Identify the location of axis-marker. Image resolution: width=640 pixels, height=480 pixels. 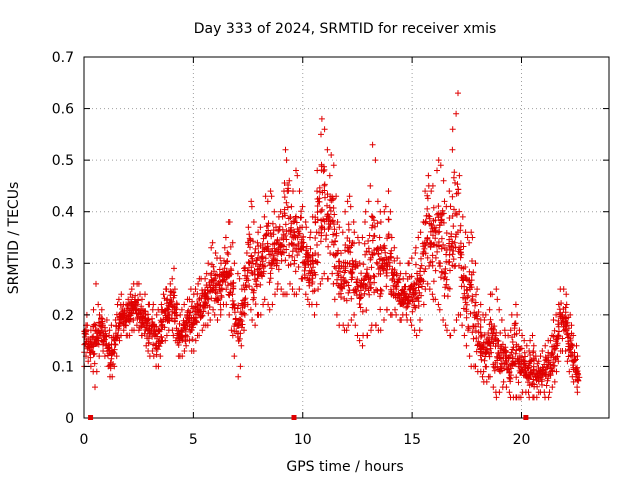
(91, 417).